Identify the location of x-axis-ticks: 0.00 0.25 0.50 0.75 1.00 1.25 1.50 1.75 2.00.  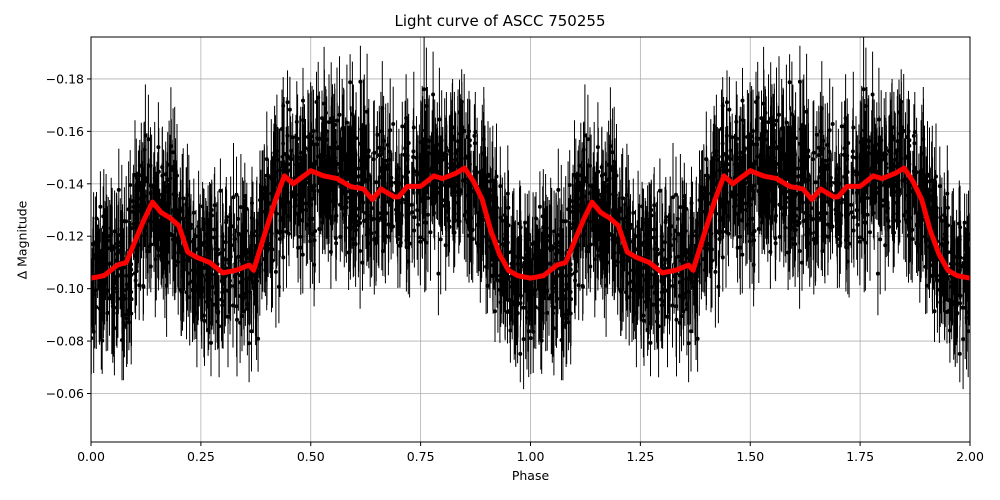
(530, 453).